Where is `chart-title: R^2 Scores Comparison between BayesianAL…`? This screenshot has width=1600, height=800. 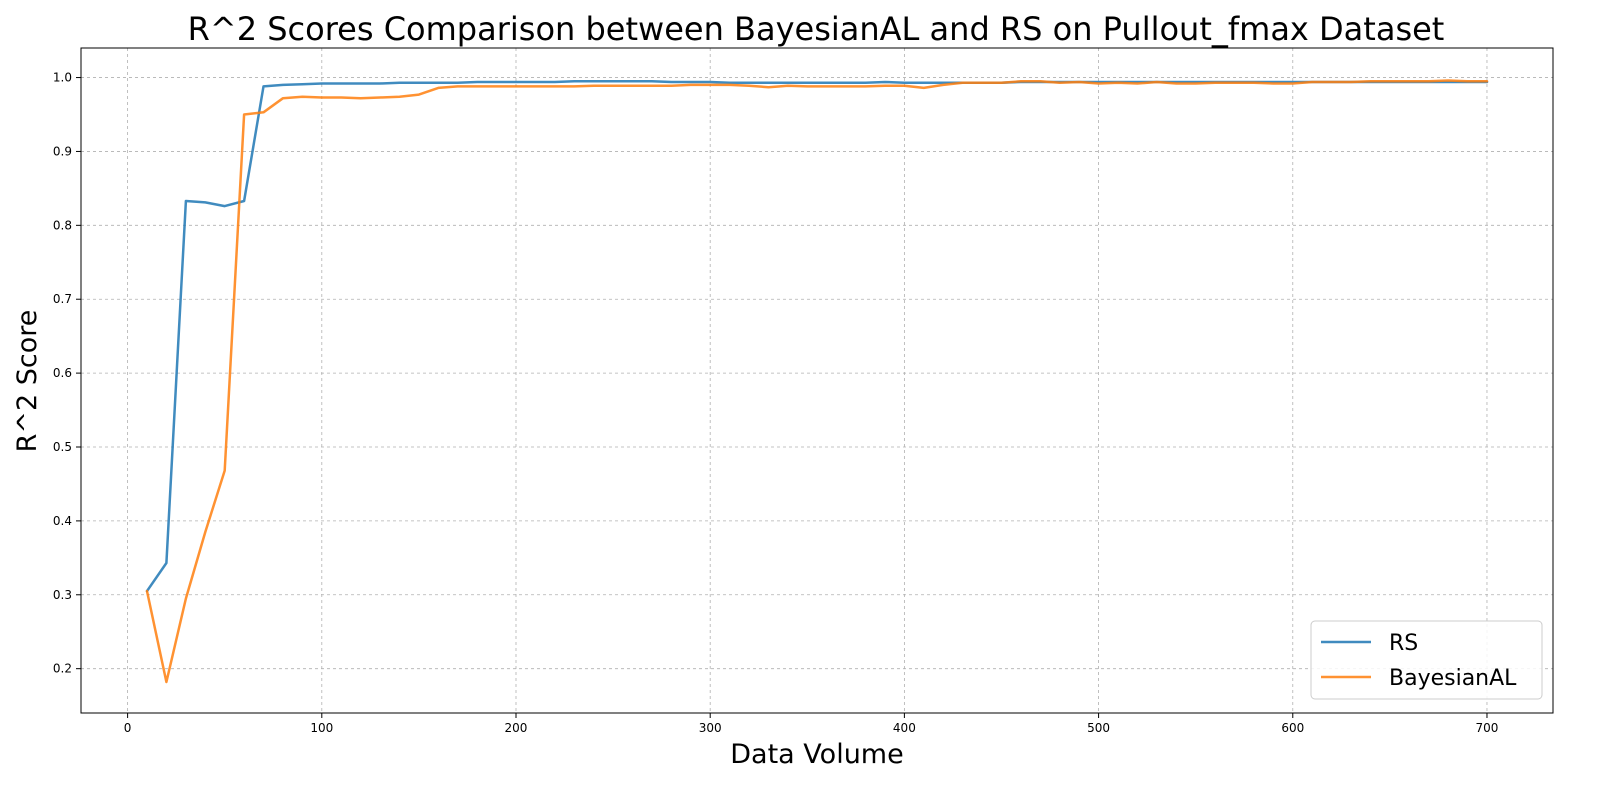 chart-title: R^2 Scores Comparison between BayesianAL… is located at coordinates (816, 29).